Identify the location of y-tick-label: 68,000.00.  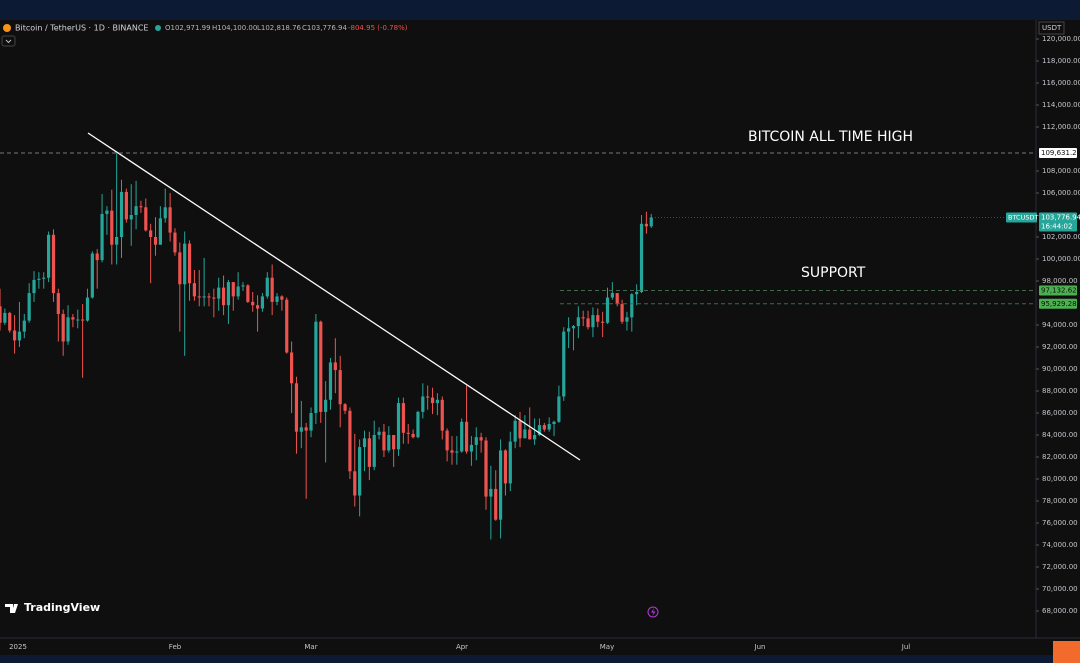
(1060, 611).